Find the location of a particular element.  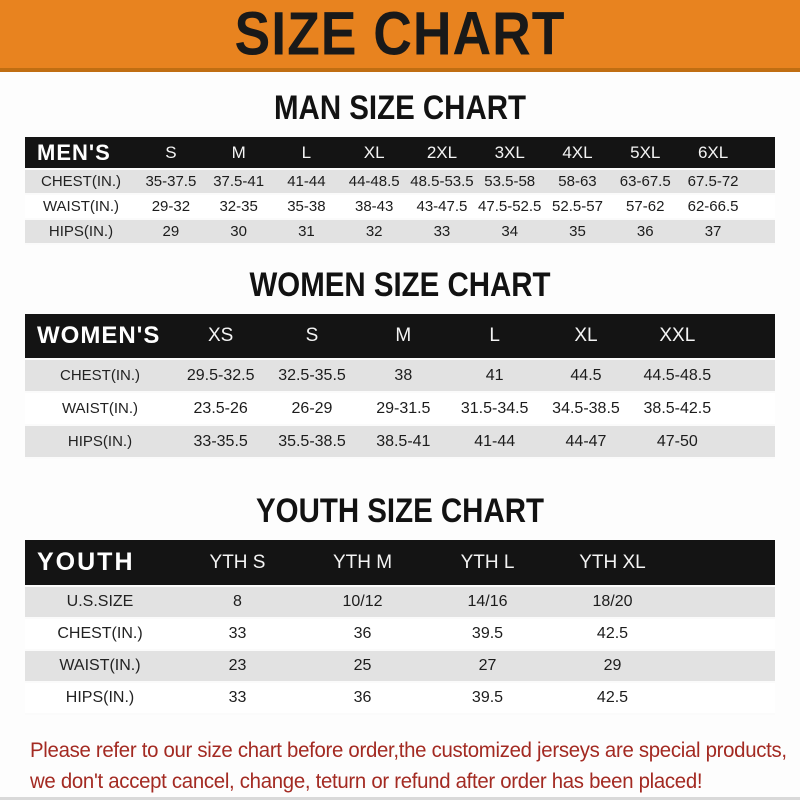

column-header: S is located at coordinates (171, 153).